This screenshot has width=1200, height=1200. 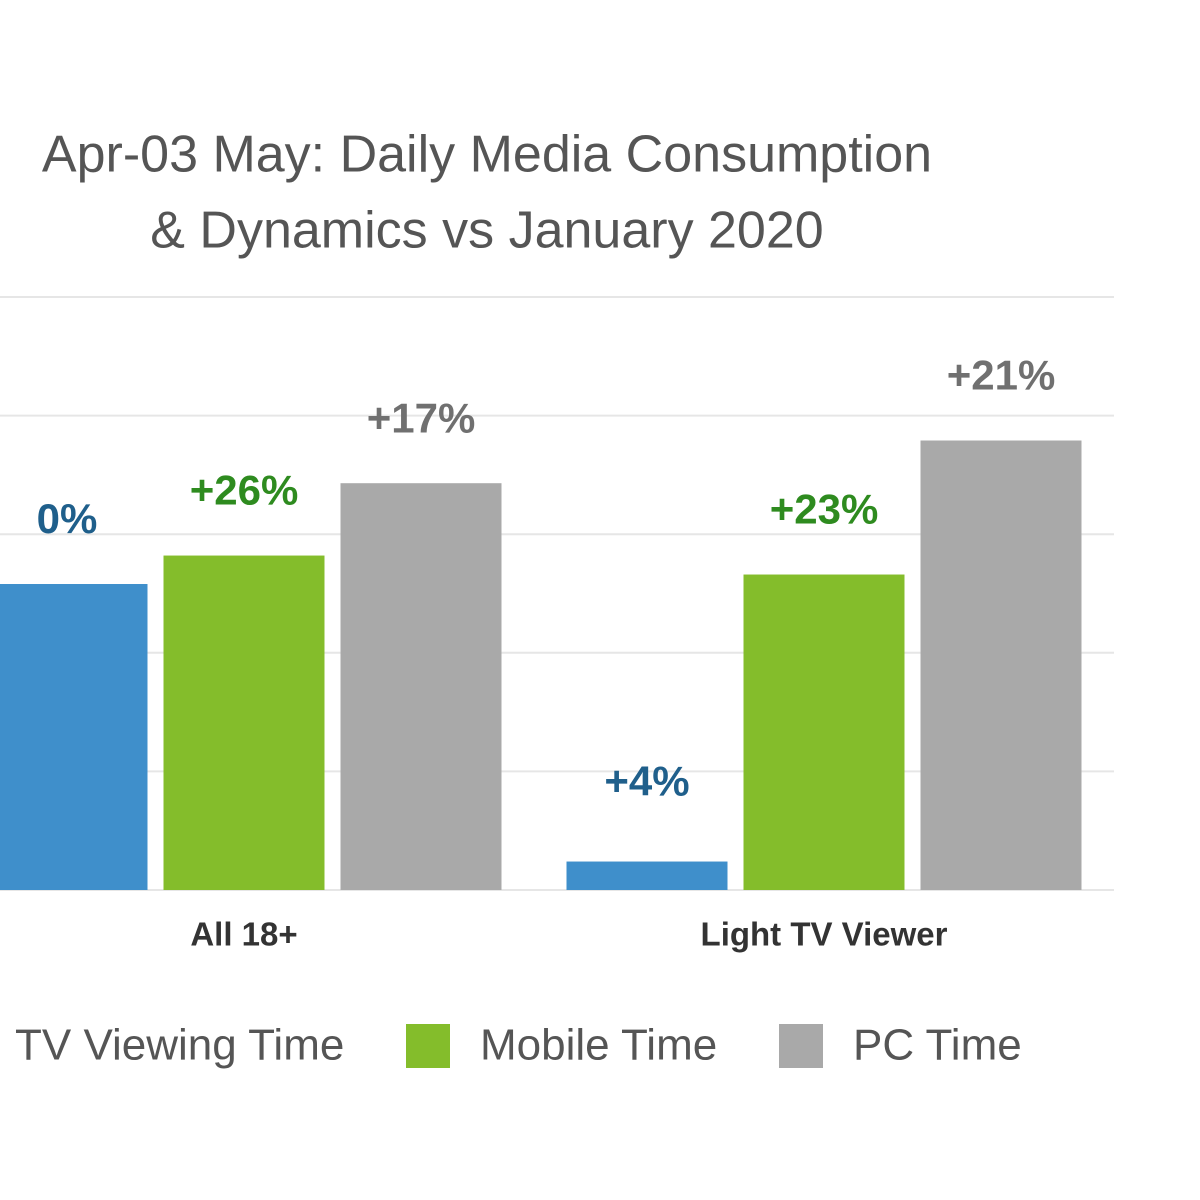 What do you see at coordinates (179, 1045) in the screenshot?
I see `legend-label: TV Viewing Time` at bounding box center [179, 1045].